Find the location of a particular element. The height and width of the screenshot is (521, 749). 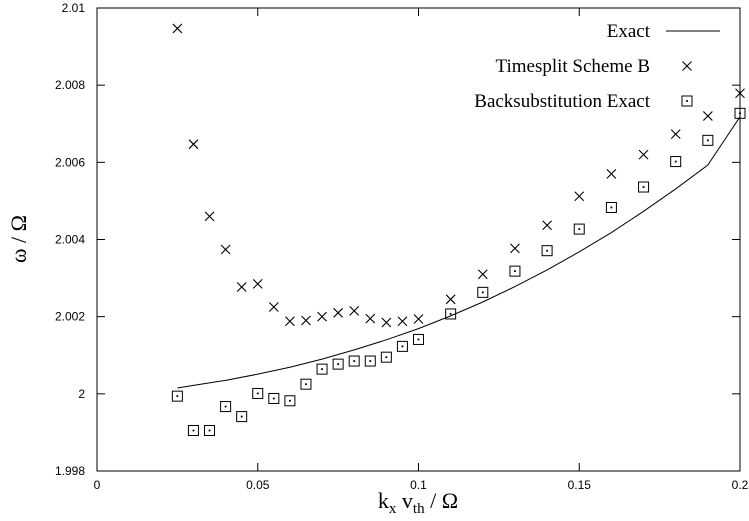

y-tick-label: 2.002 is located at coordinates (70, 317).